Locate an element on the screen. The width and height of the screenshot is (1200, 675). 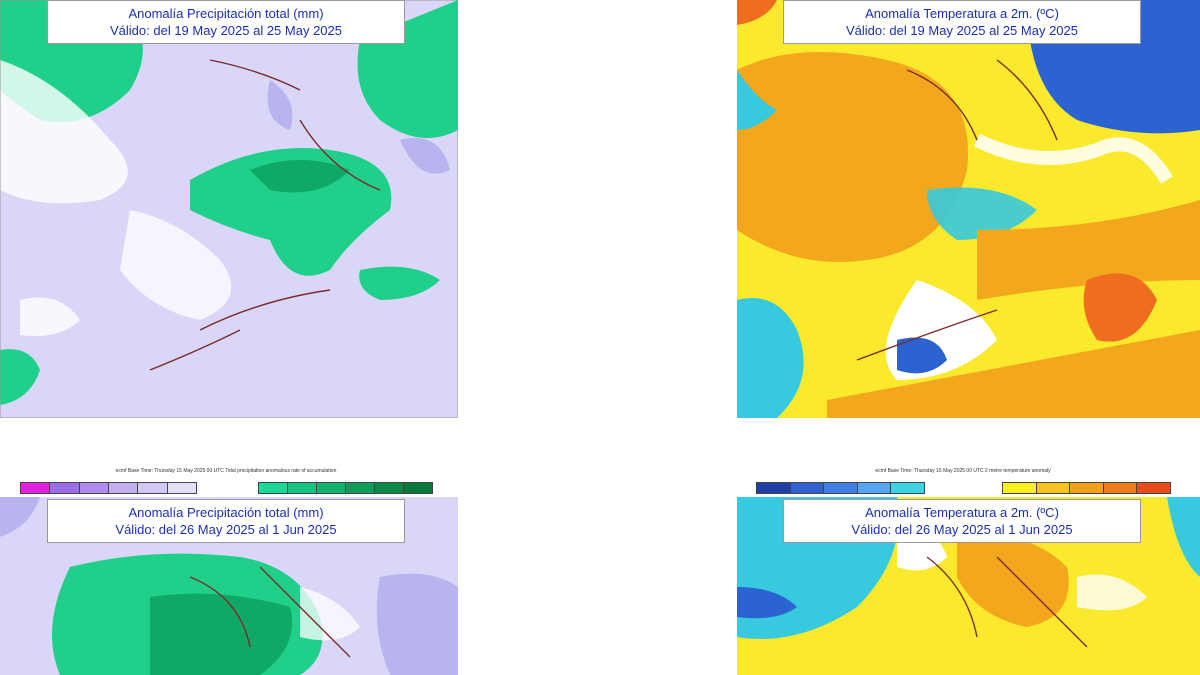
temperature-map-week2-graphic is located at coordinates (968, 586).